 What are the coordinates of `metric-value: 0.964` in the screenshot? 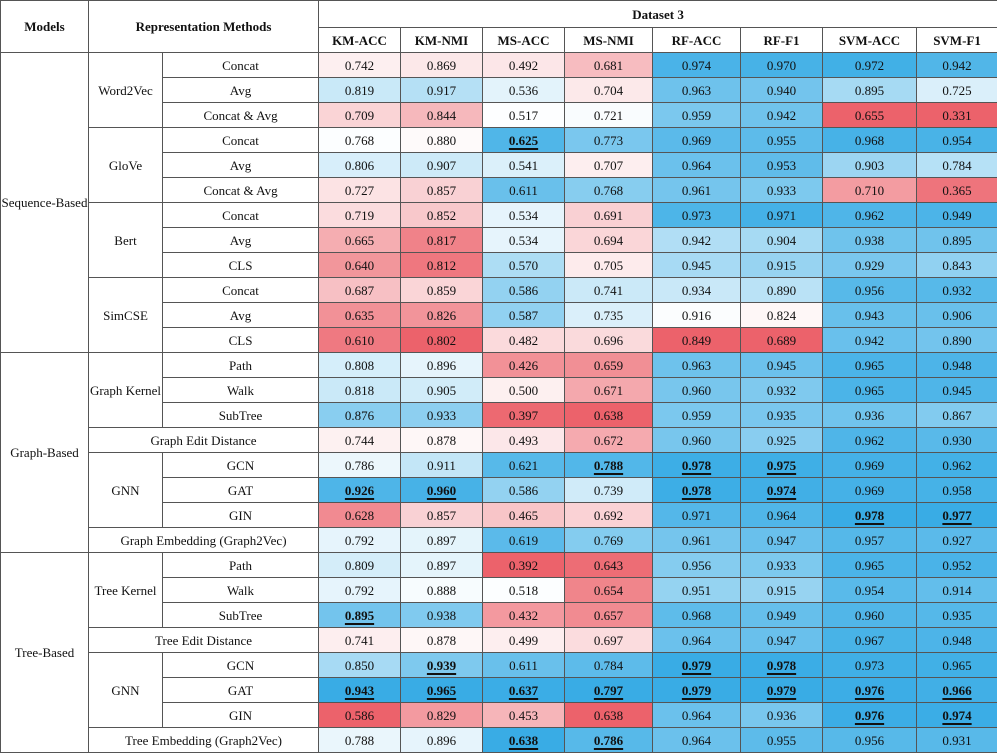 It's located at (696, 165).